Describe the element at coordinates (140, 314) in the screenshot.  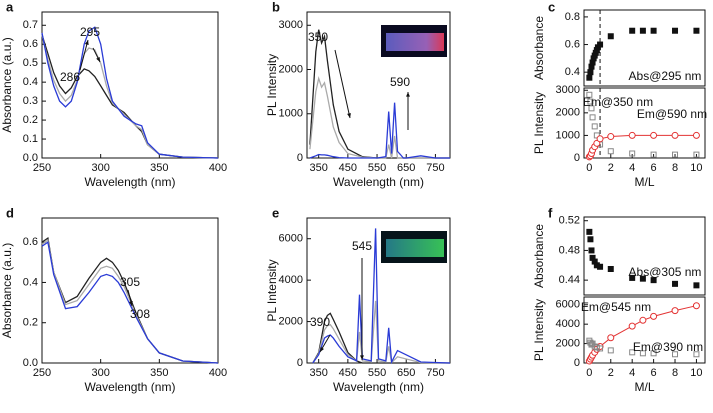
I see `annotation: 308` at that location.